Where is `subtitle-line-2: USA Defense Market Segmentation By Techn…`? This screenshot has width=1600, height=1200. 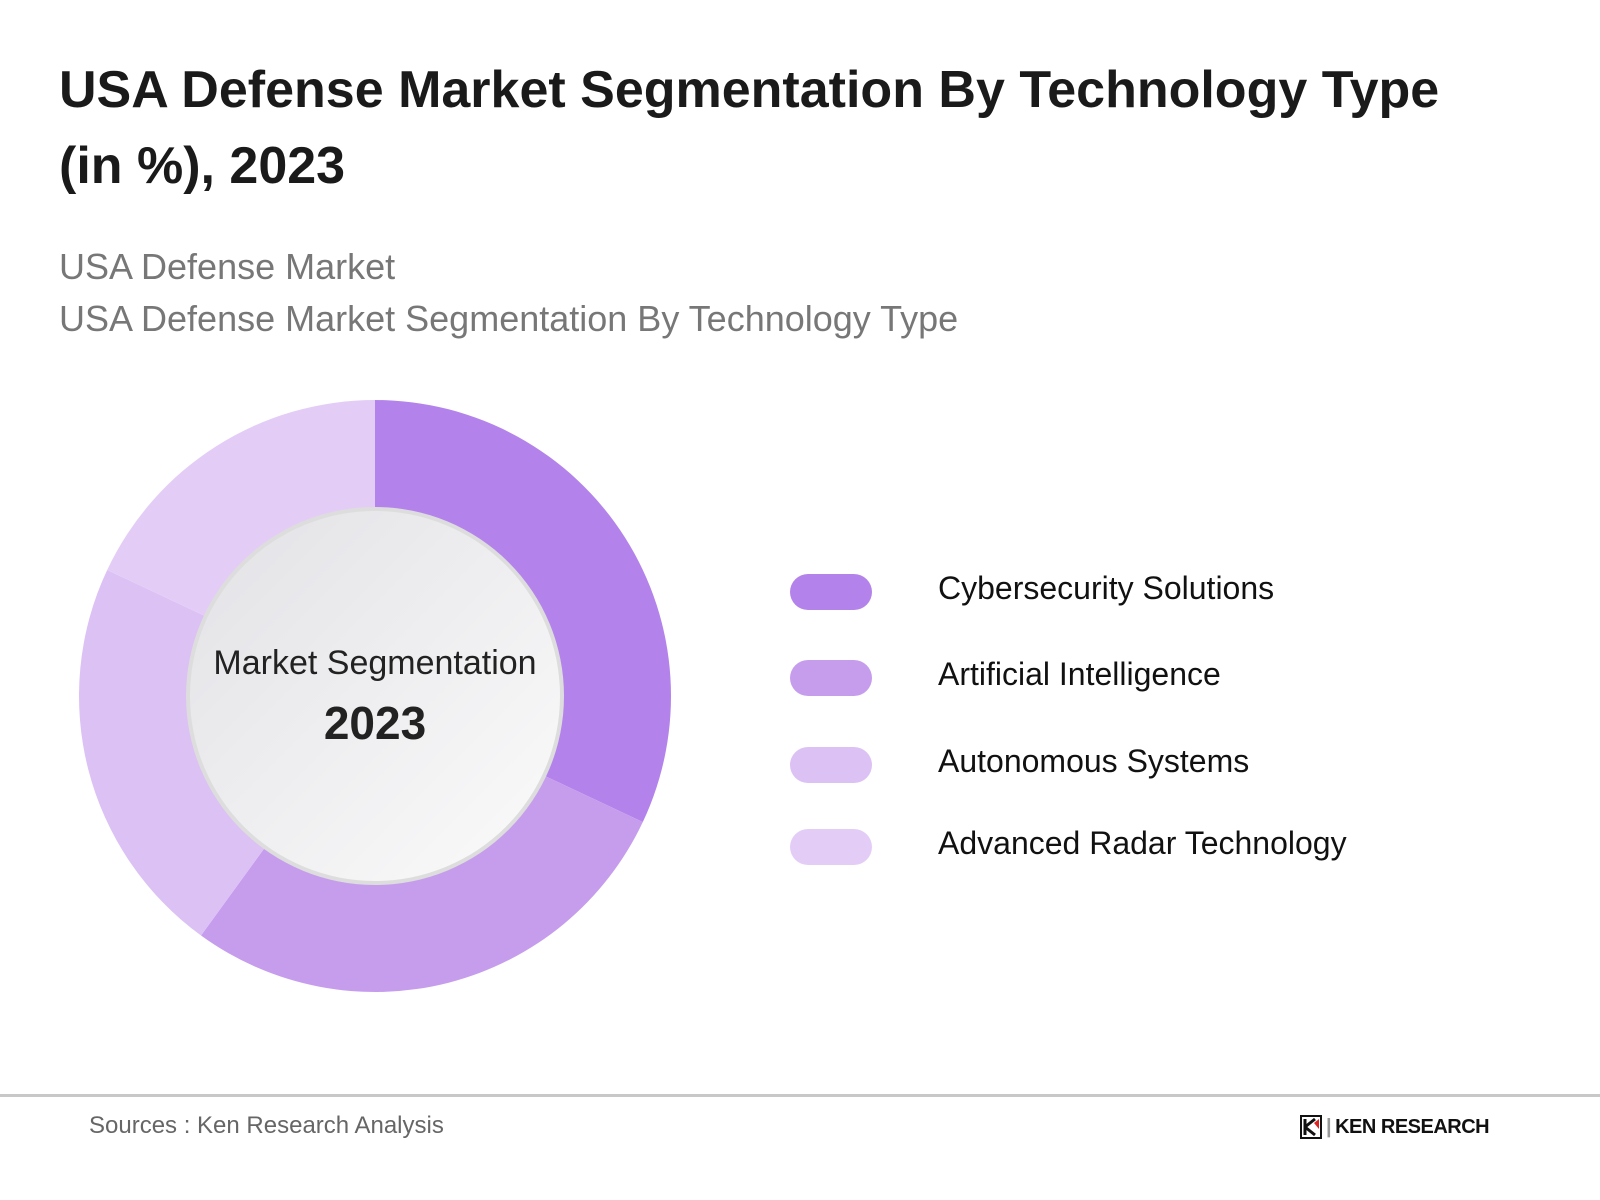
subtitle-line-2: USA Defense Market Segmentation By Techn… is located at coordinates (509, 318).